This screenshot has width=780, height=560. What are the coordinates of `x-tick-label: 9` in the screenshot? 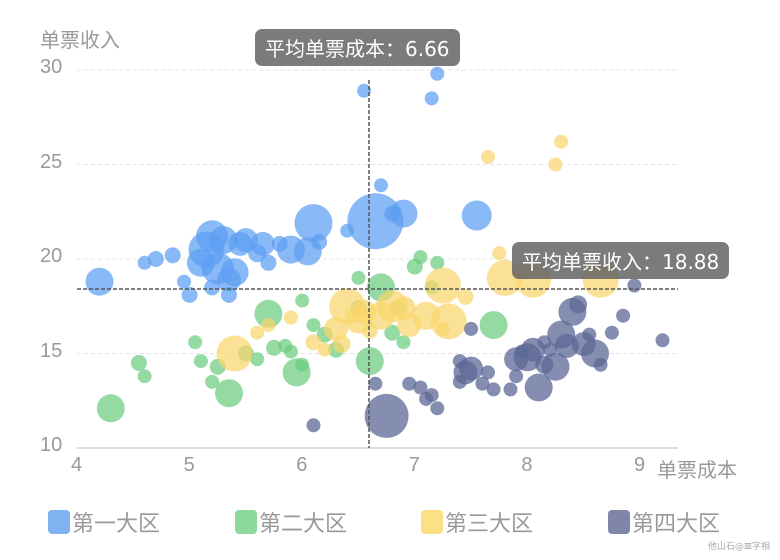 It's located at (640, 465).